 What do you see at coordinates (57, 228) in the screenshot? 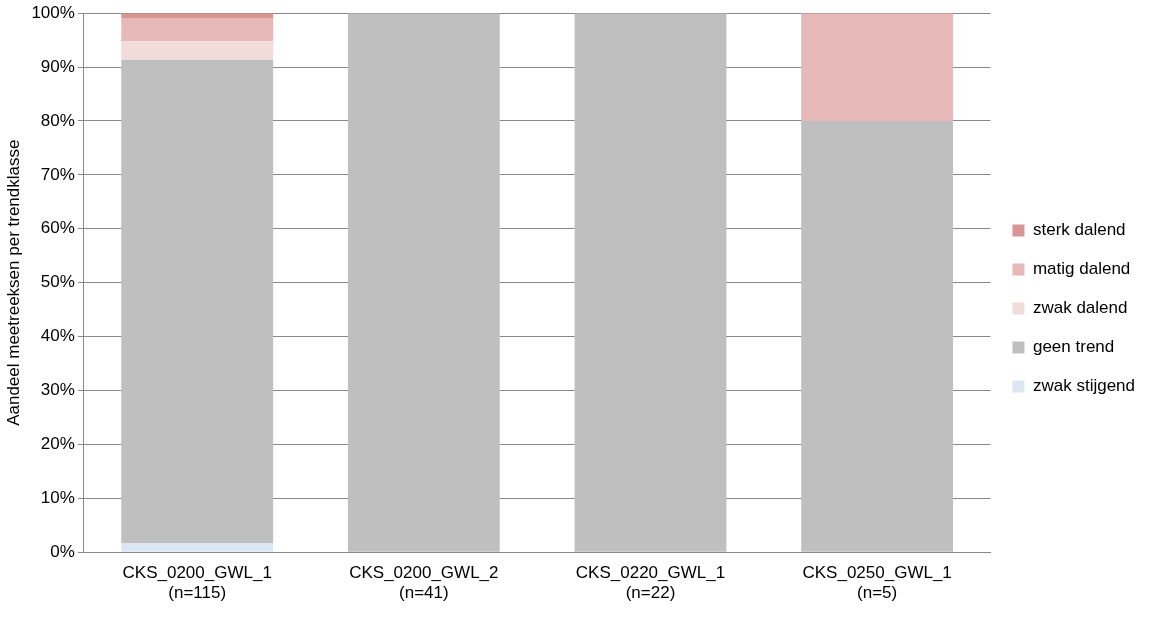
I see `y-tick-label: 60%` at bounding box center [57, 228].